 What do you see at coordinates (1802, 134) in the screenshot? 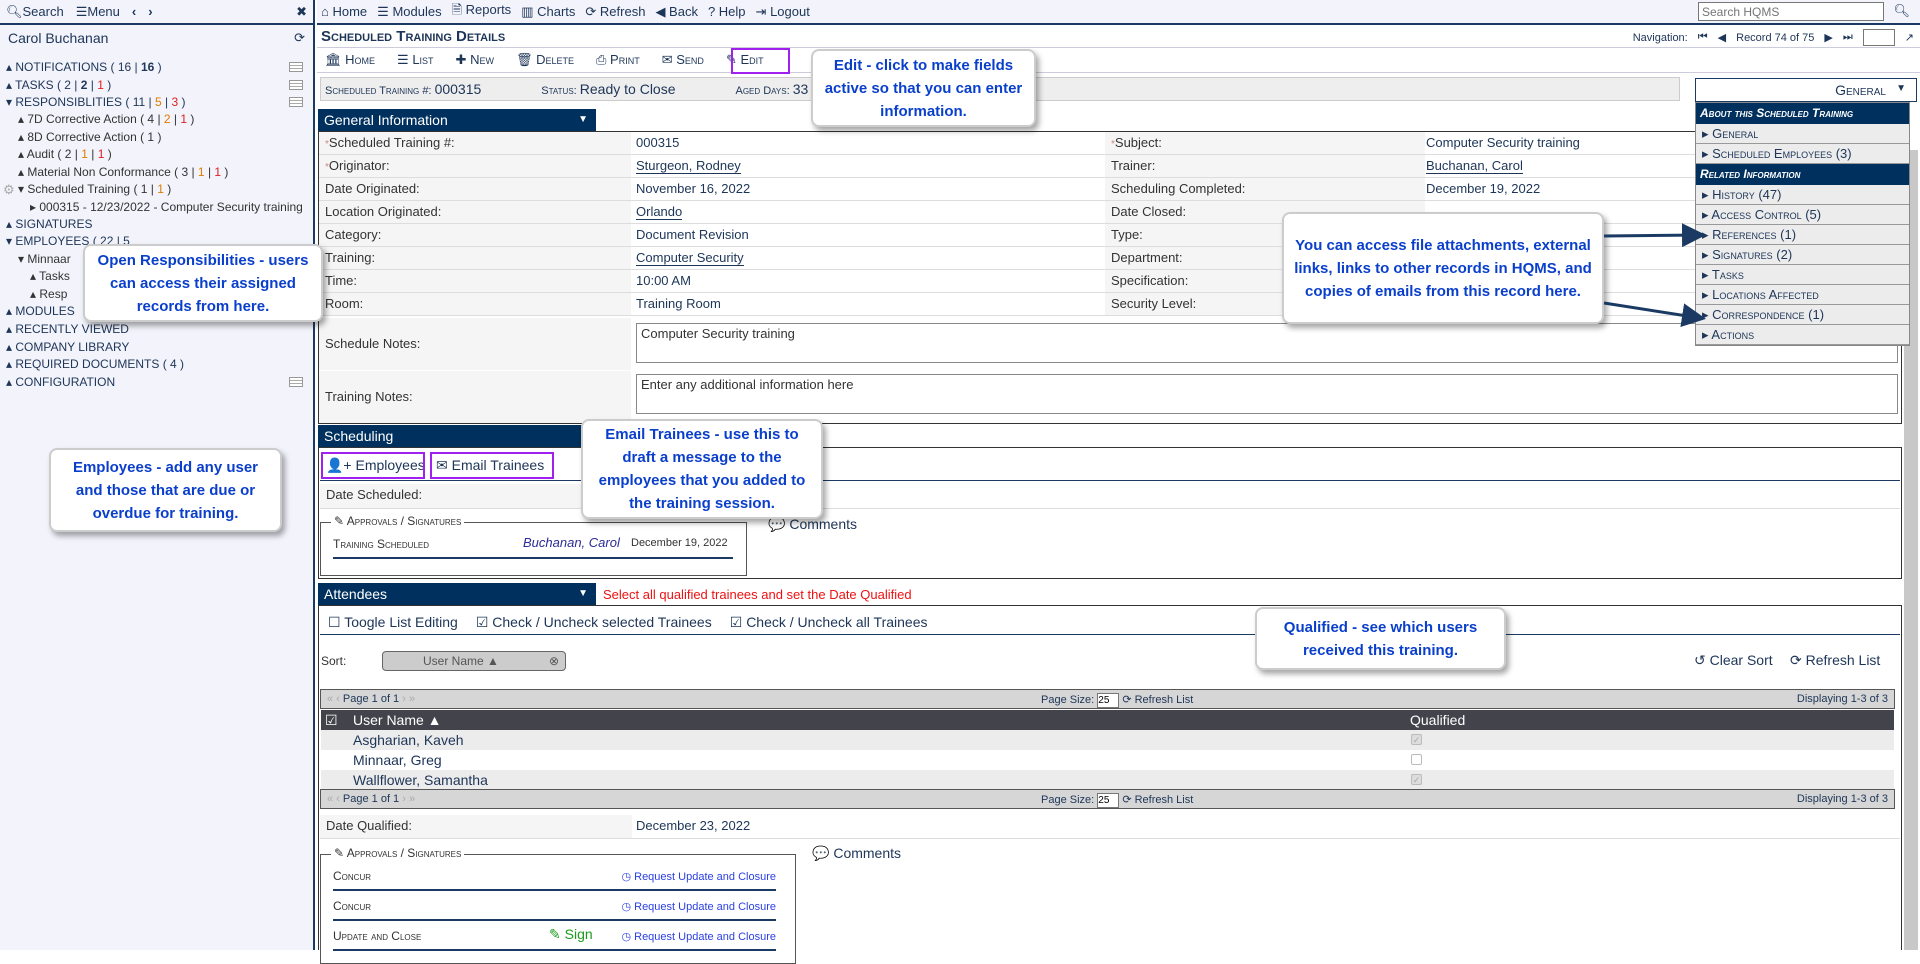
I see `menu-item: ▸ General` at bounding box center [1802, 134].